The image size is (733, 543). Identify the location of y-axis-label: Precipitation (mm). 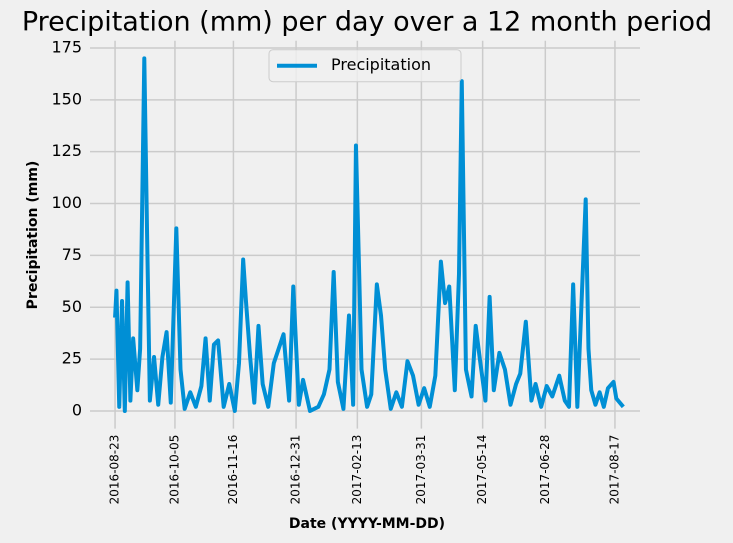
(33, 235).